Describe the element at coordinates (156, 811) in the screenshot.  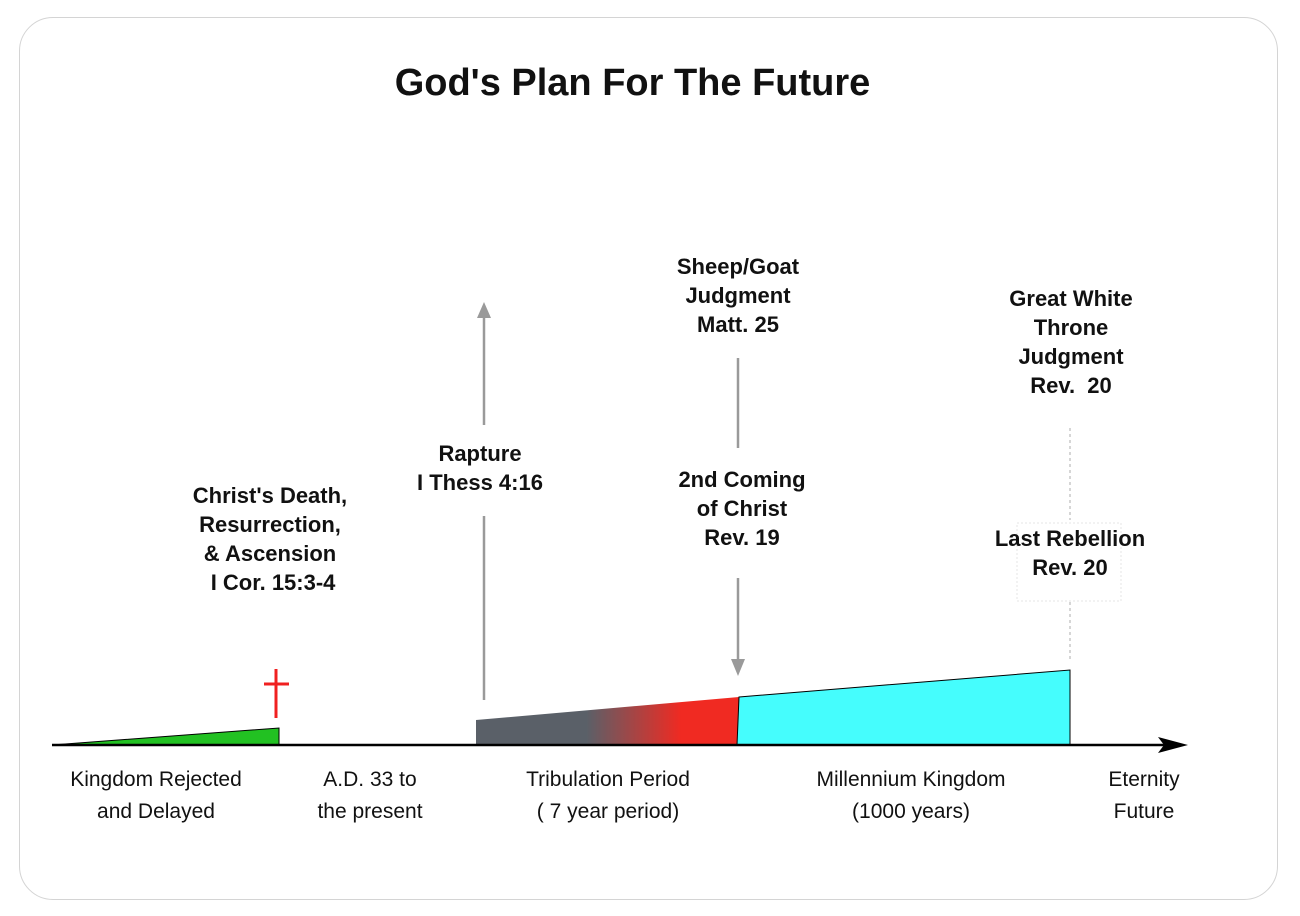
I see `kingdom-rejected-line-2: and Delayed` at that location.